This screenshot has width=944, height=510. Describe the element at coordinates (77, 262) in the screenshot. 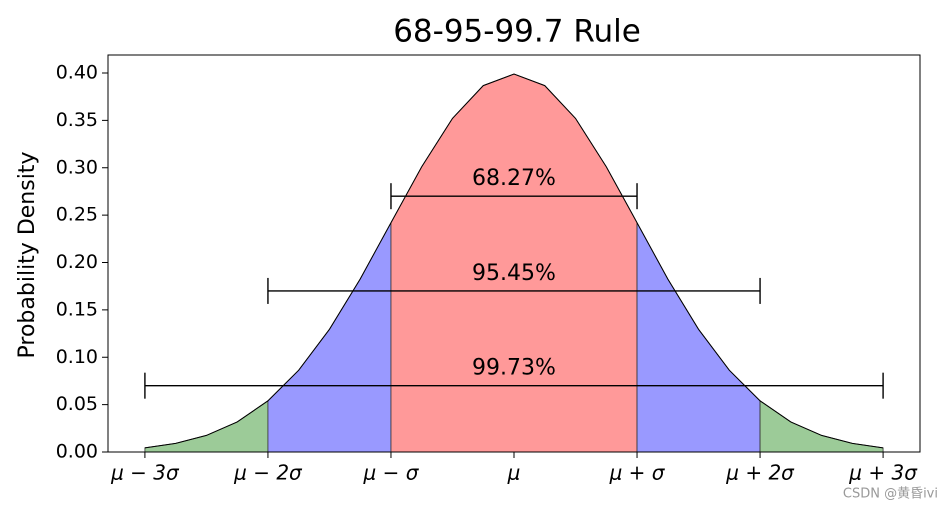

I see `y-tick-label: 0.20` at that location.